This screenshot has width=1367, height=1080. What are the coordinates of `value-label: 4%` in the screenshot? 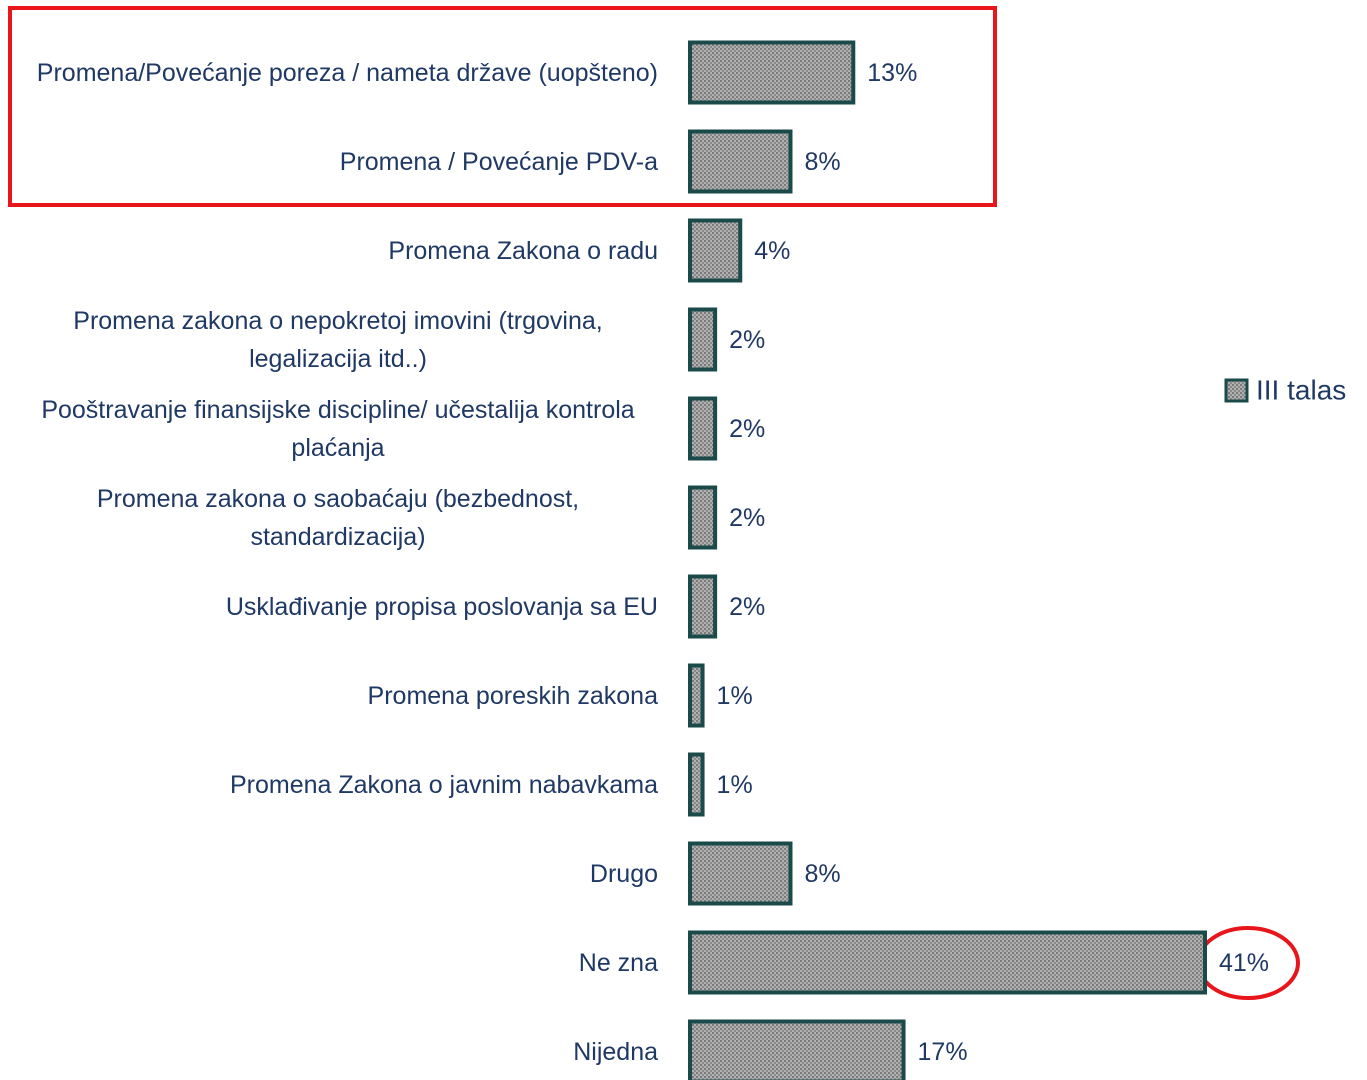 It's located at (772, 251).